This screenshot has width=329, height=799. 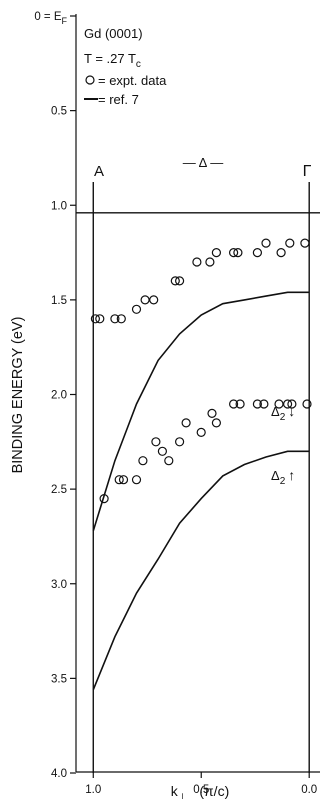 I want to click on band-up-label: Δ2 ↑, so click(x=283, y=477).